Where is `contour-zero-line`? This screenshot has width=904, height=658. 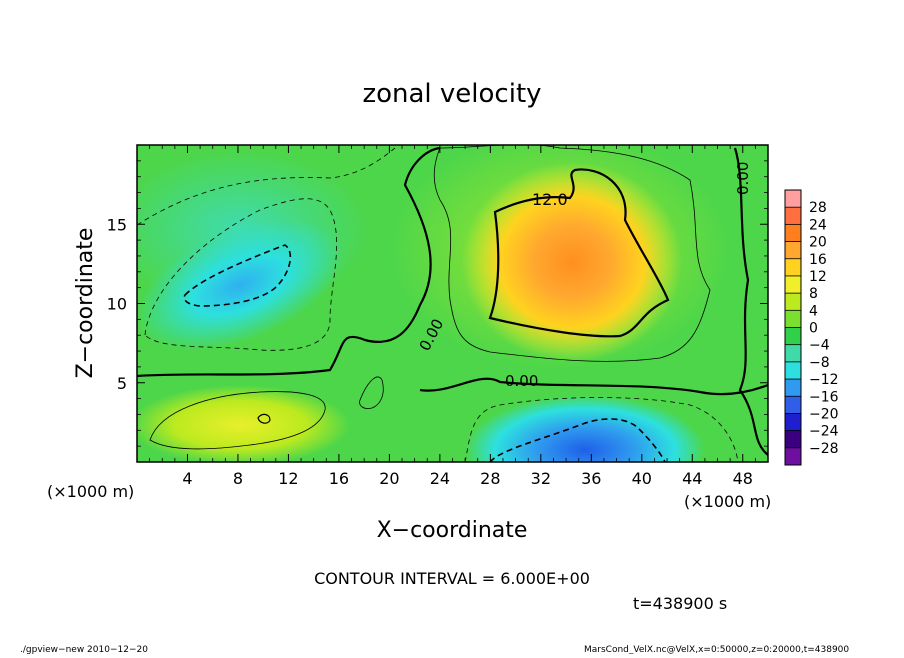
contour-zero-line is located at coordinates (289, 262).